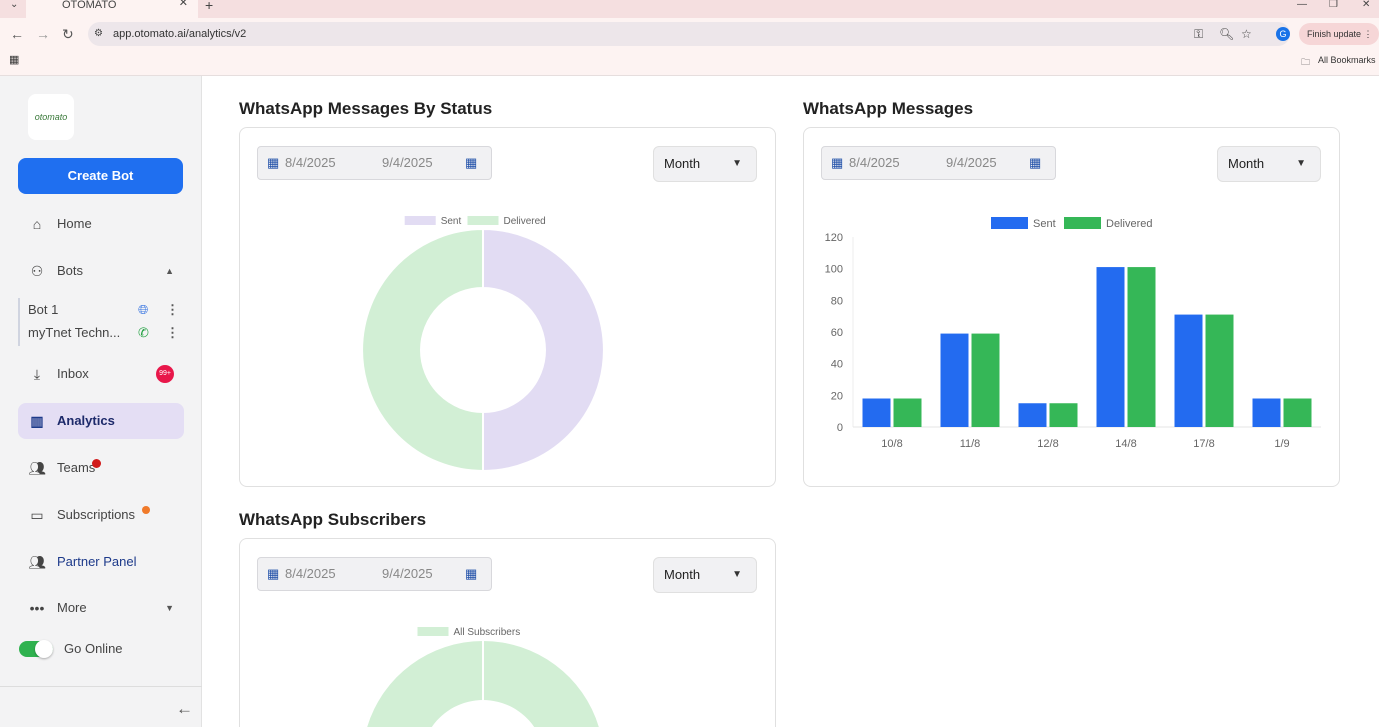  I want to click on browser-tab: OTOMATO ✕, so click(112, 9).